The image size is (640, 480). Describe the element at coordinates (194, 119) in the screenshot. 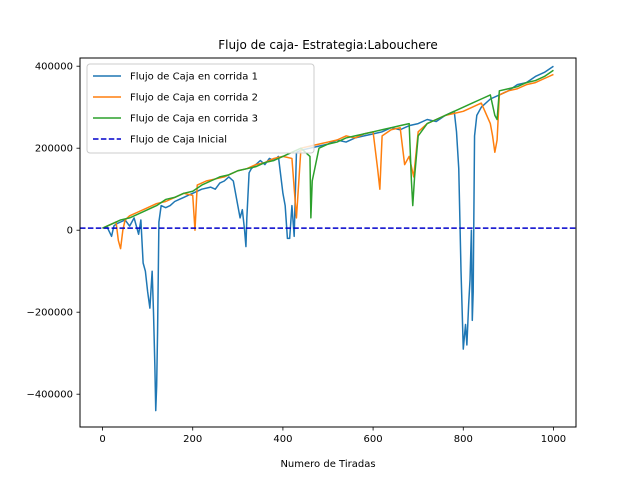

I see `legend-label-3: Flujo de Caja en corrida 3` at that location.